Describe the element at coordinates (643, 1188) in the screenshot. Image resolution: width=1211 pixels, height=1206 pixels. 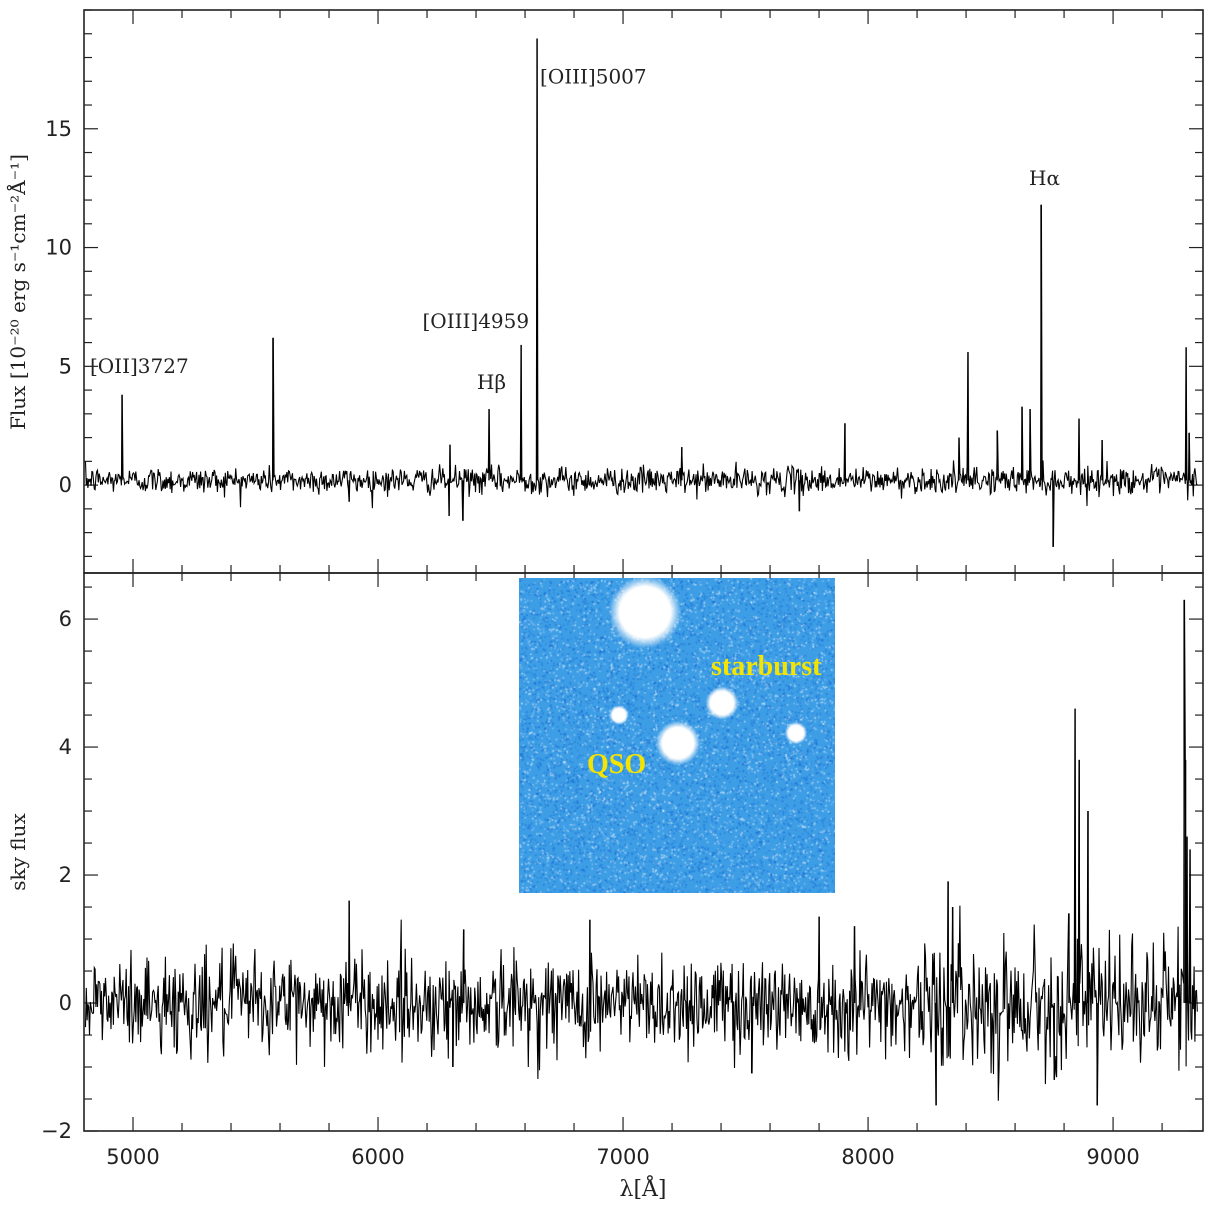
I see `x-axis-title: λ[Å]` at that location.